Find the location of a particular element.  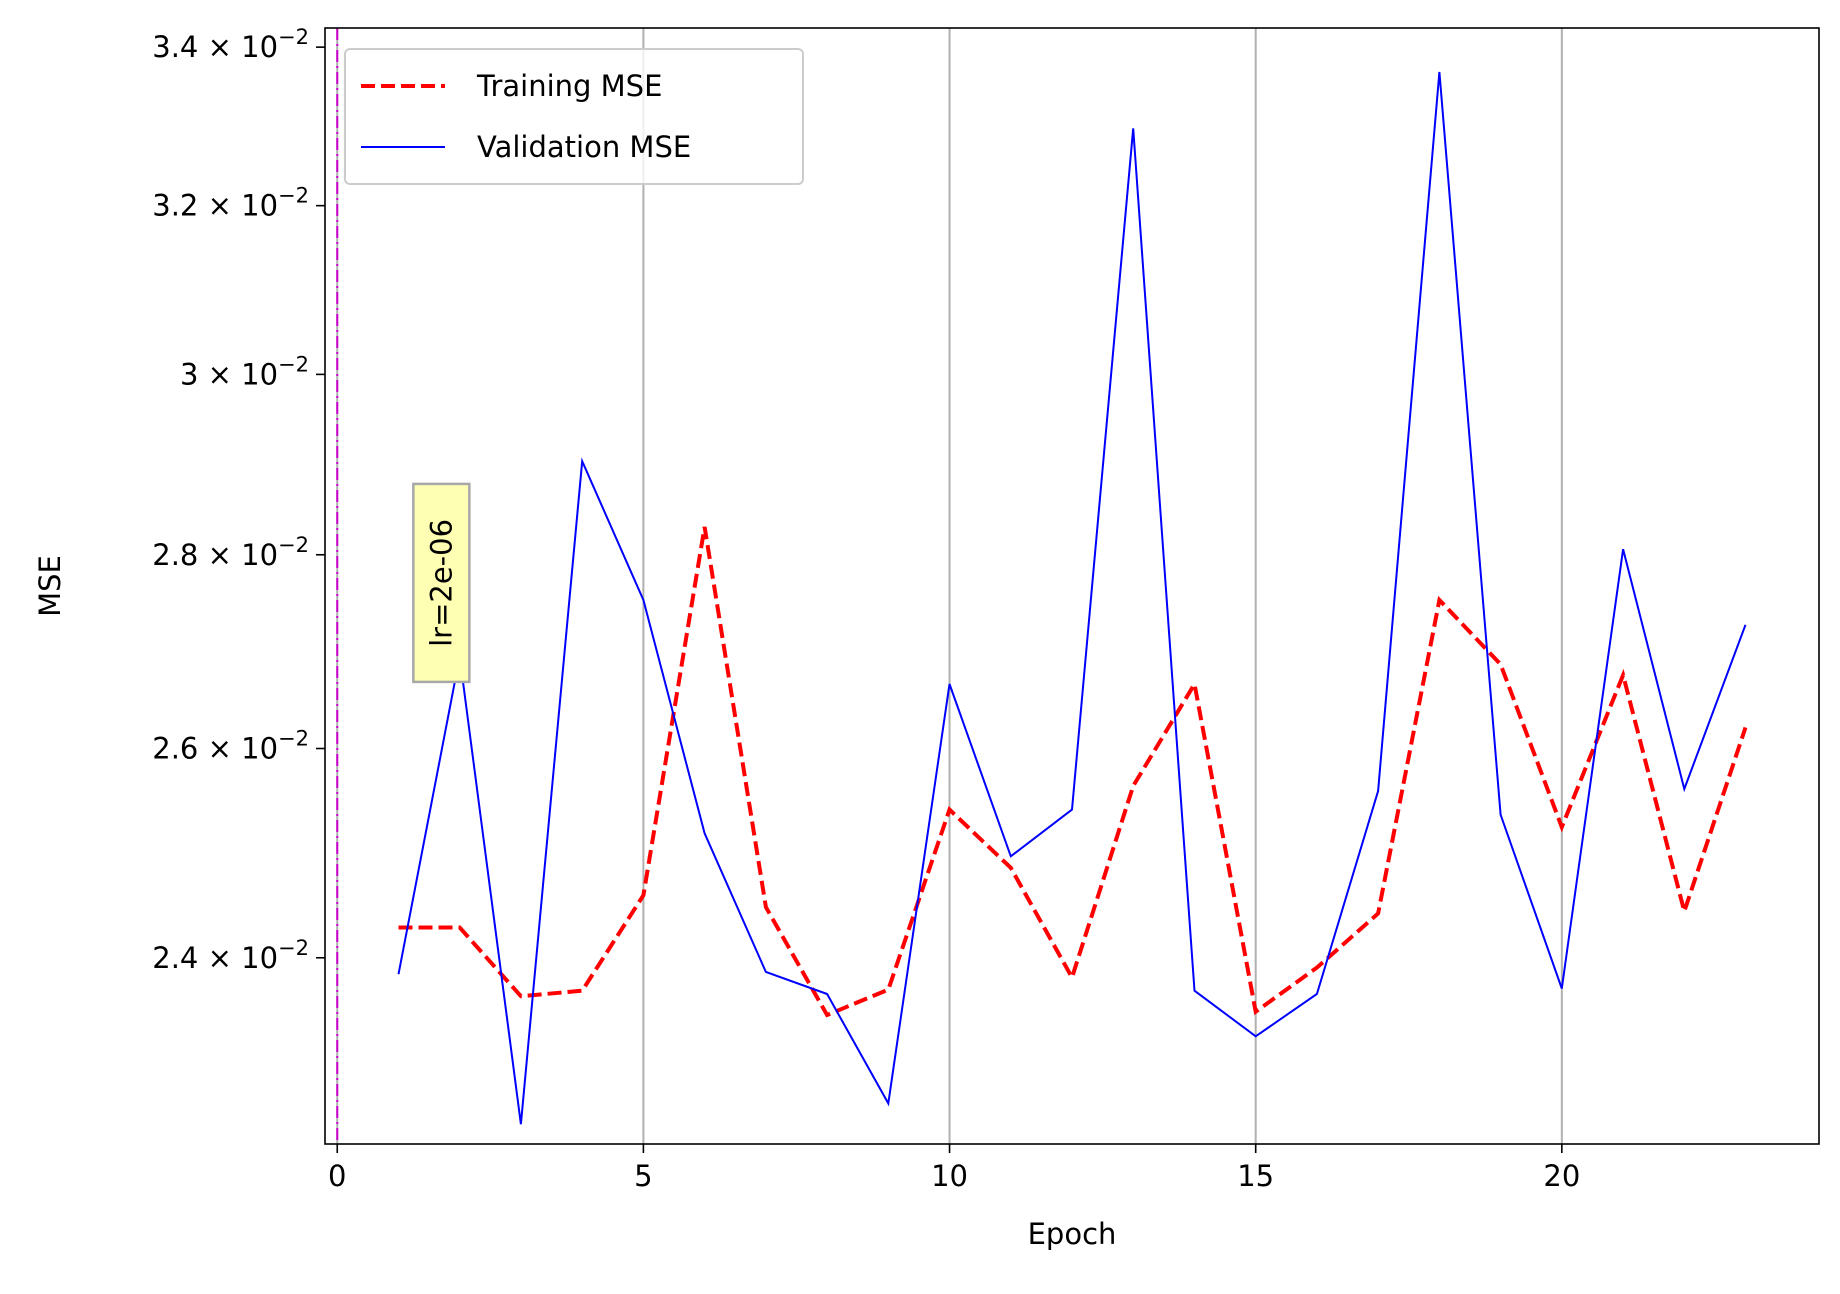

legend-box is located at coordinates (574, 116).